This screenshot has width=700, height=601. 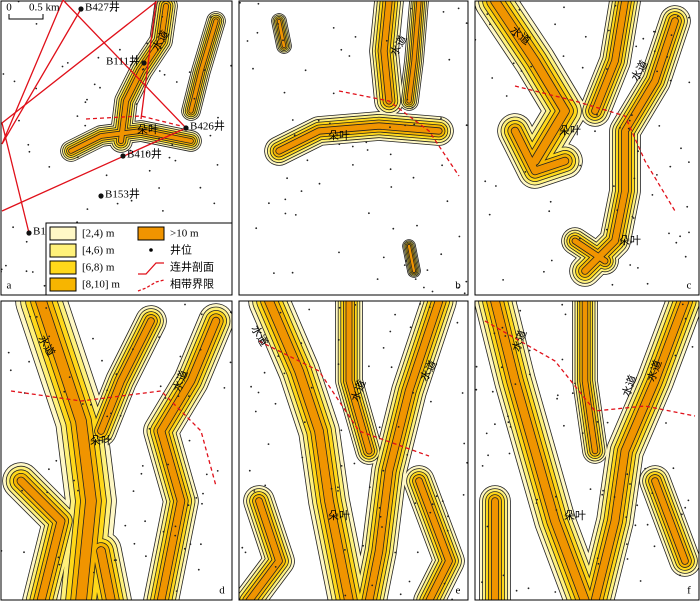 I want to click on panel-label: d, so click(x=222, y=591).